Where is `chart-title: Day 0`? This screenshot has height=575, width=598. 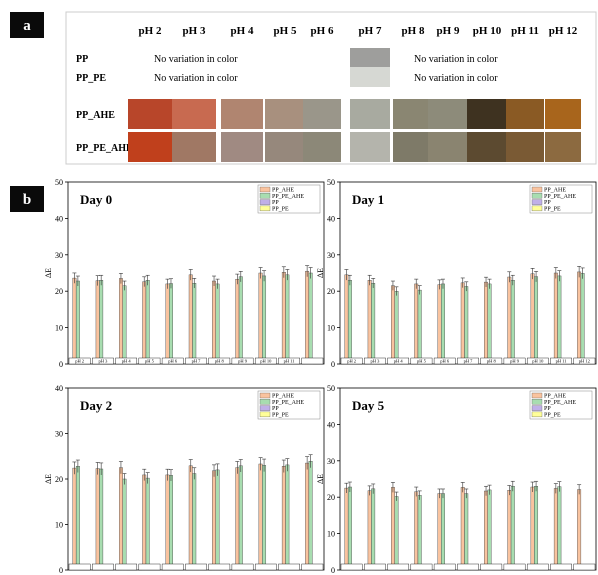
chart-title: Day 0 is located at coordinates (96, 199).